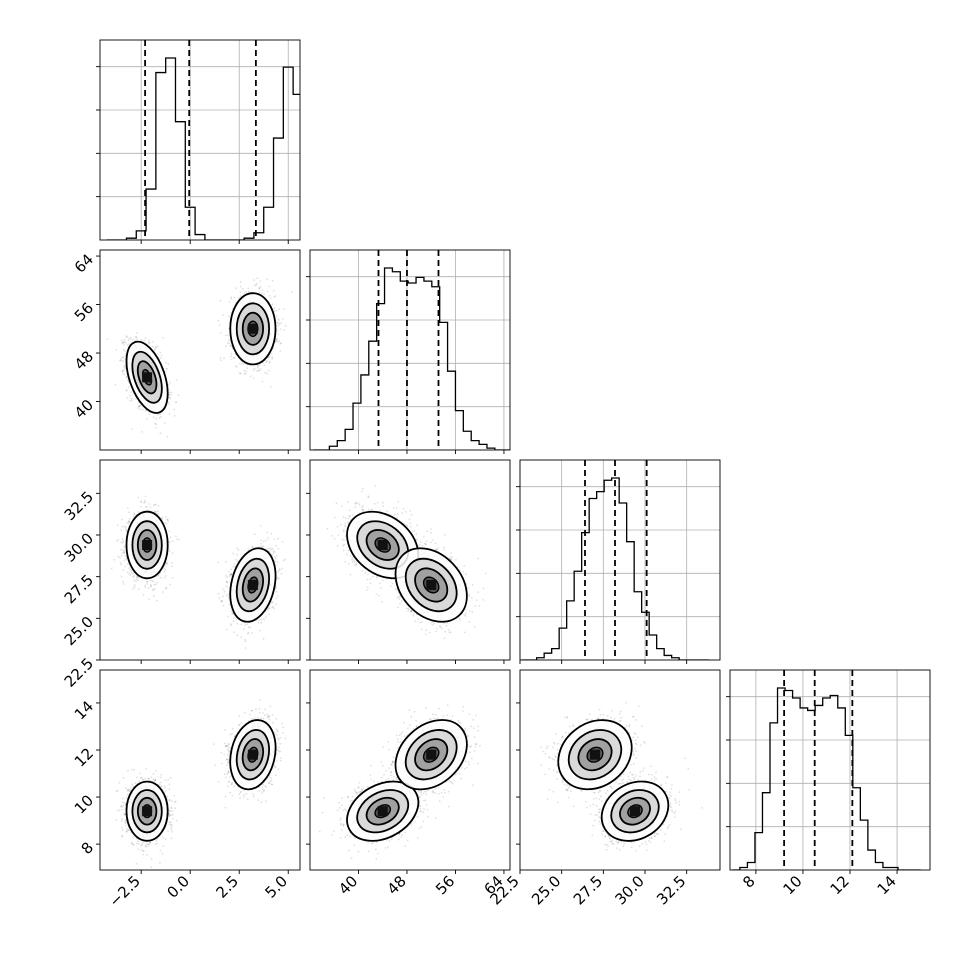 This screenshot has height=970, width=970. What do you see at coordinates (84, 409) in the screenshot?
I see `y-tick-label: 40` at bounding box center [84, 409].